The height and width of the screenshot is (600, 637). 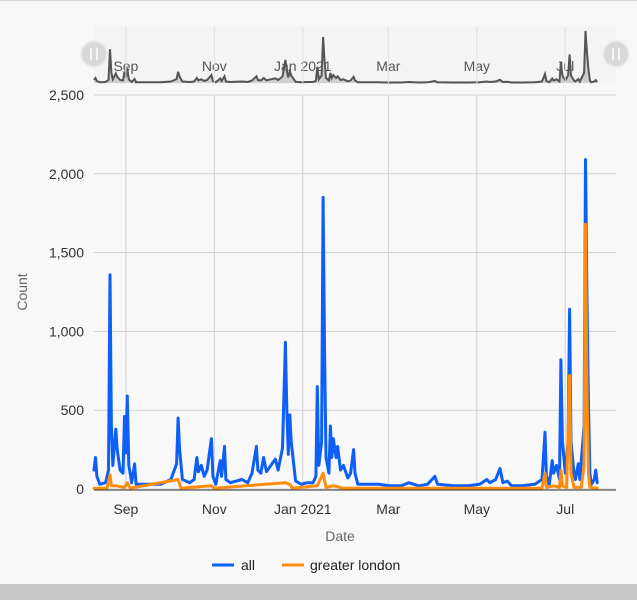 I want to click on x-tick-label: Sep, so click(x=125, y=509).